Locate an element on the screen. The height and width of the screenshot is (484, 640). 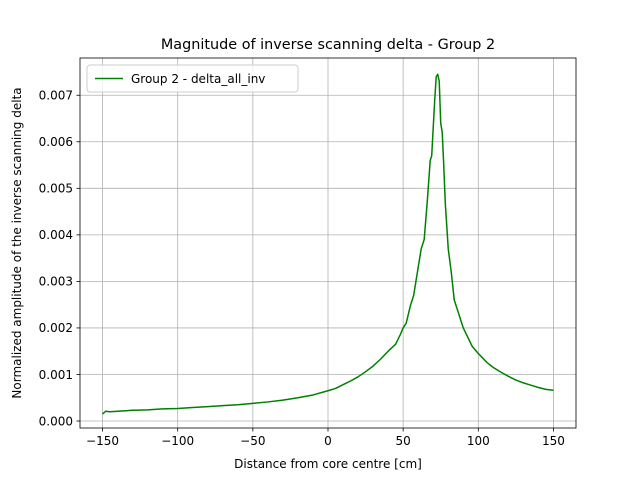
y-tick-label: 0.000 is located at coordinates (56, 421).